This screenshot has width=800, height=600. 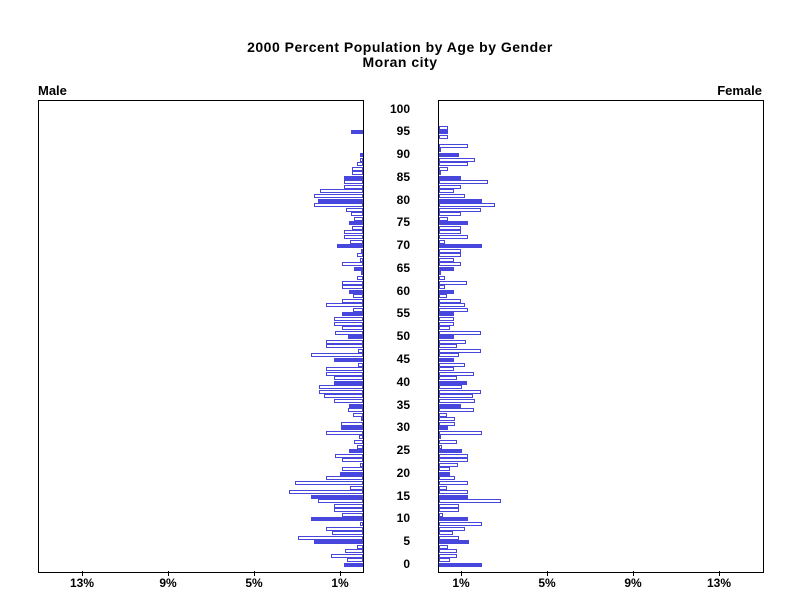 I want to click on chart-title-line1: 2000 Percent Population by Age by Gender, so click(x=400, y=47).